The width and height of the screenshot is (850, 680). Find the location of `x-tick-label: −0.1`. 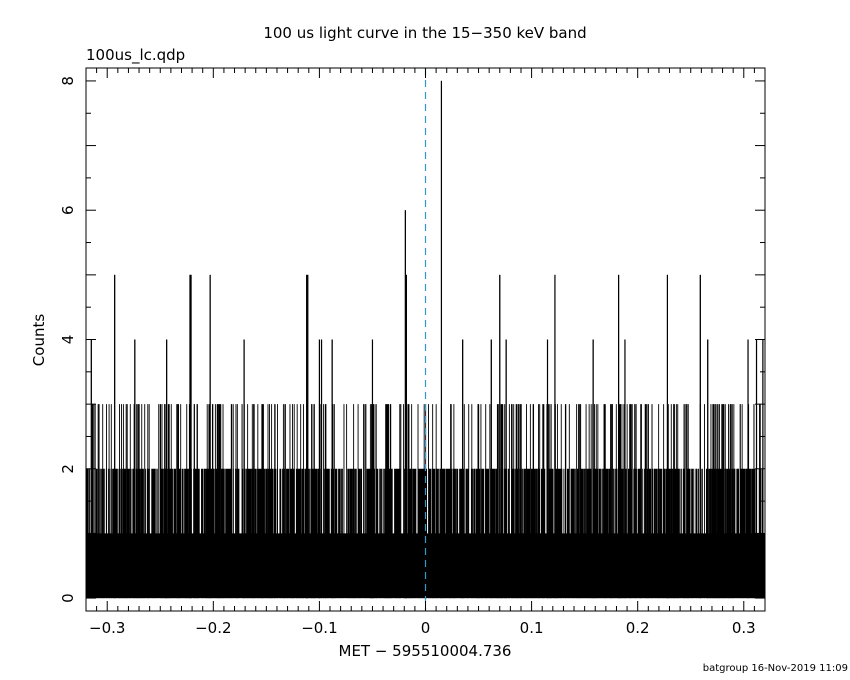

x-tick-label: −0.1 is located at coordinates (319, 628).